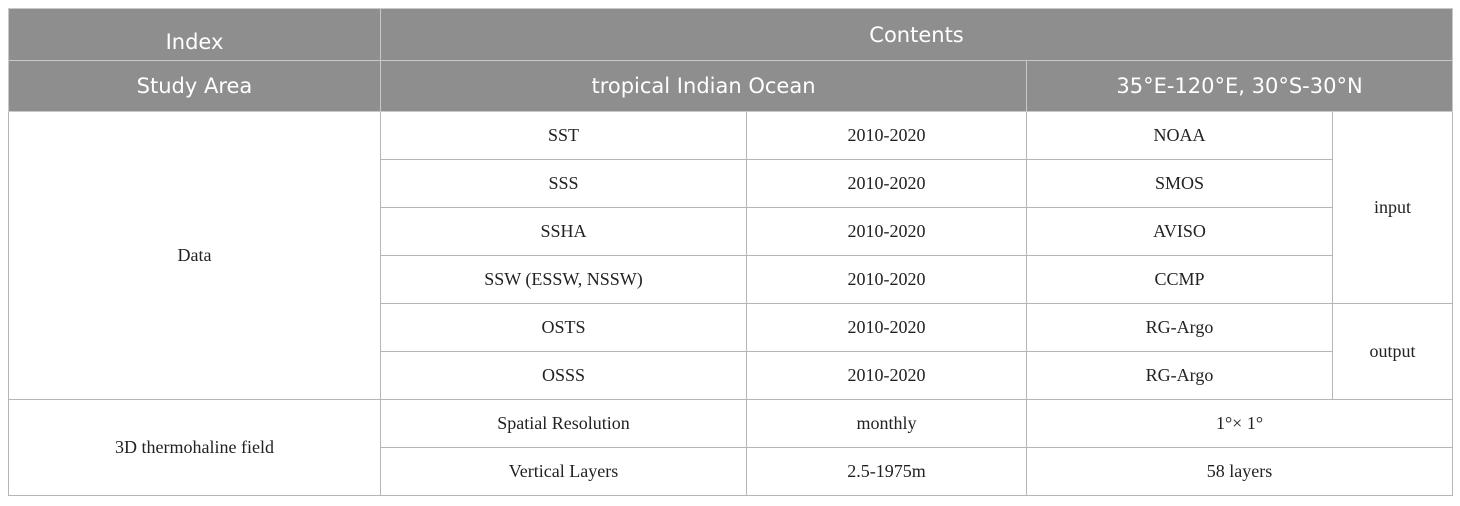 The image size is (1460, 506). I want to click on header-cell: Index, so click(194, 34).